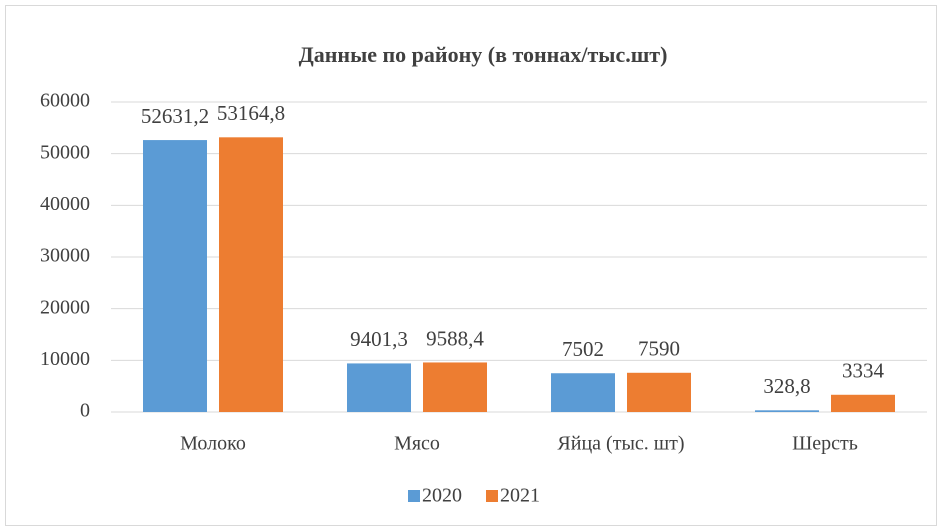 The width and height of the screenshot is (942, 531). Describe the element at coordinates (65, 204) in the screenshot. I see `y-tick-label: 40000` at that location.